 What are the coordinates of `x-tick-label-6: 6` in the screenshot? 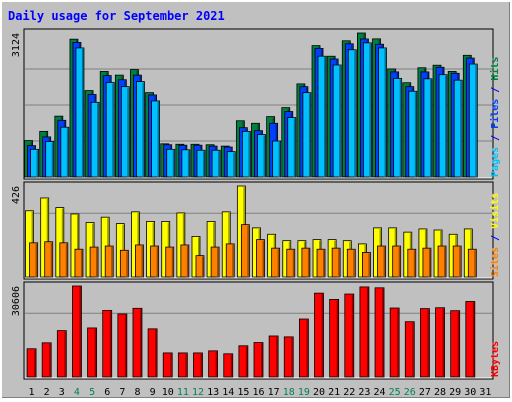 It's located at (107, 392).